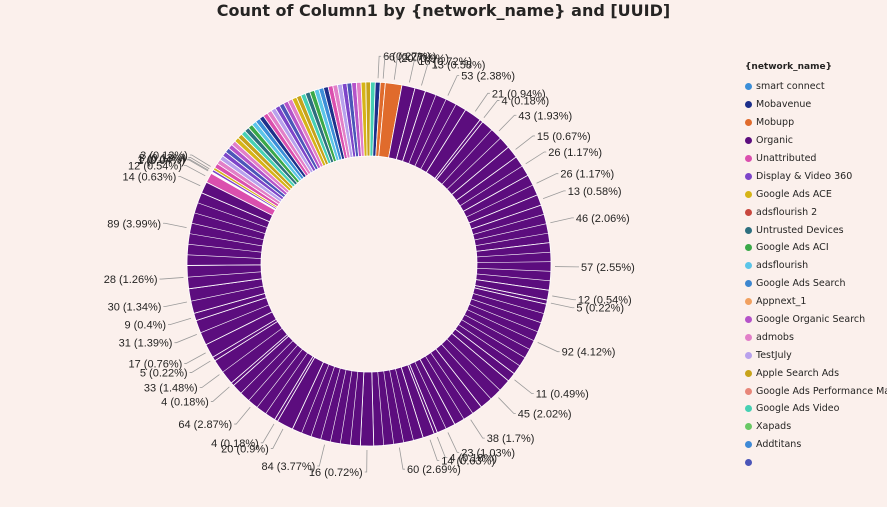 This screenshot has width=887, height=507. I want to click on data-label: 53 (2.38%), so click(488, 77).